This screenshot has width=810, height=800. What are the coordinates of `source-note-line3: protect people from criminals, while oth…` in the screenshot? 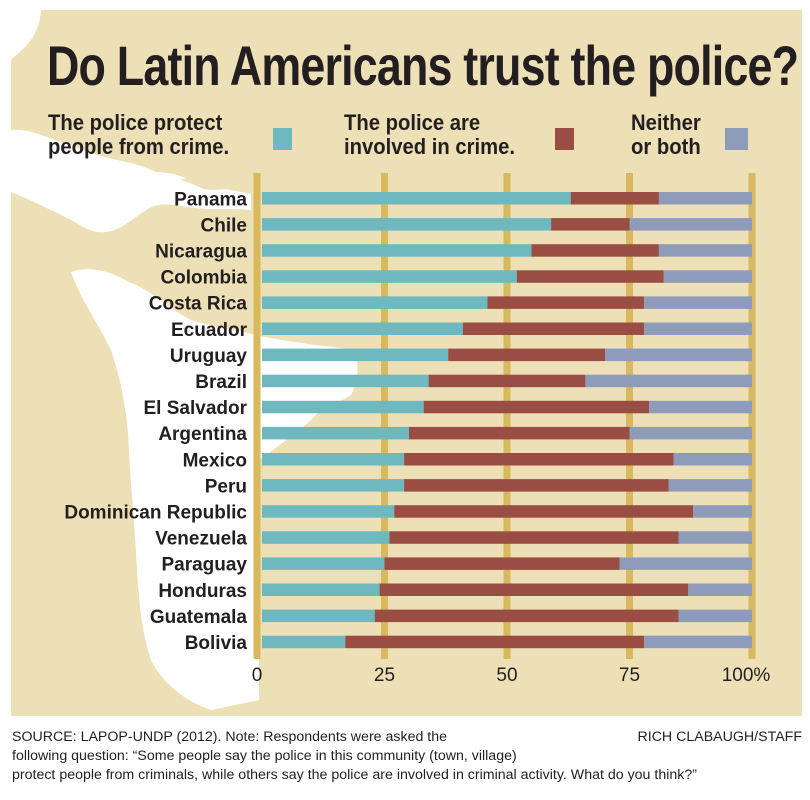 It's located at (354, 775).